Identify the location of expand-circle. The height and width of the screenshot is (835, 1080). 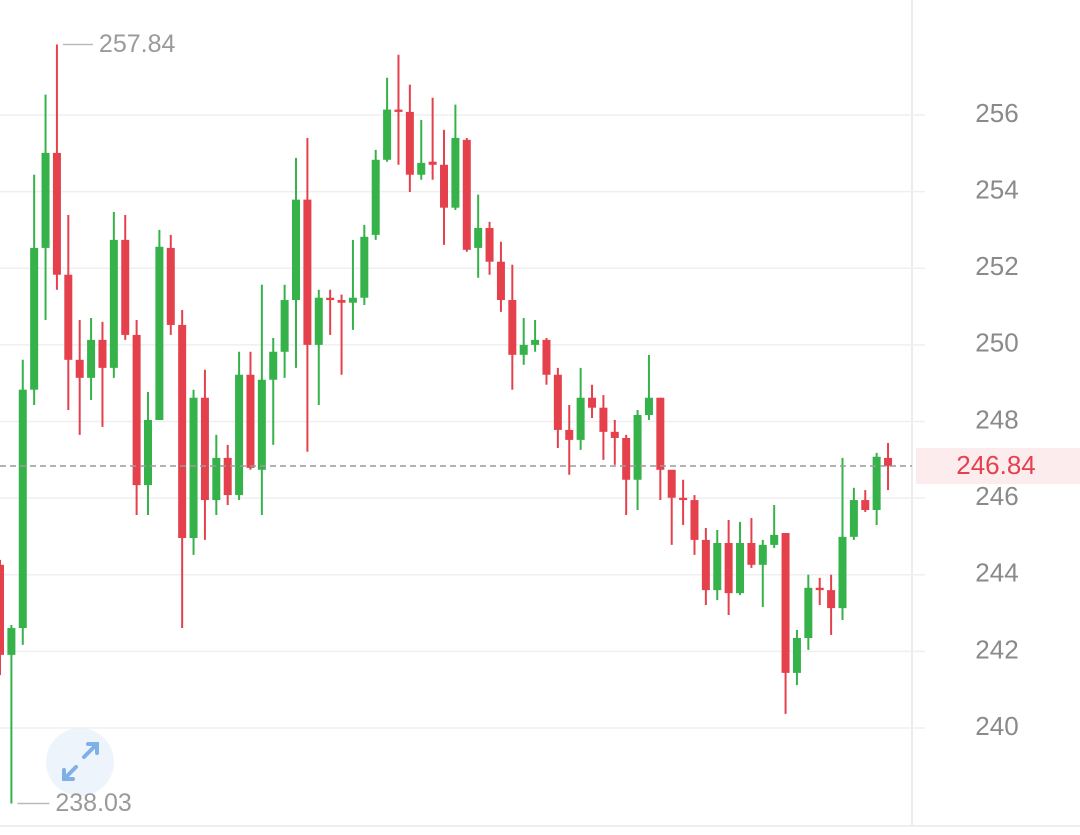
(80, 762).